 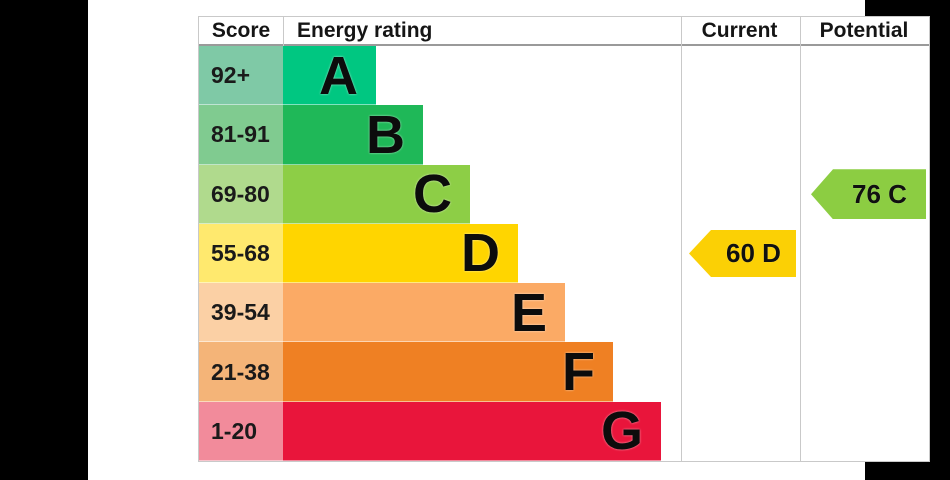 I want to click on rating-row-a: 92+ A, so click(x=564, y=75).